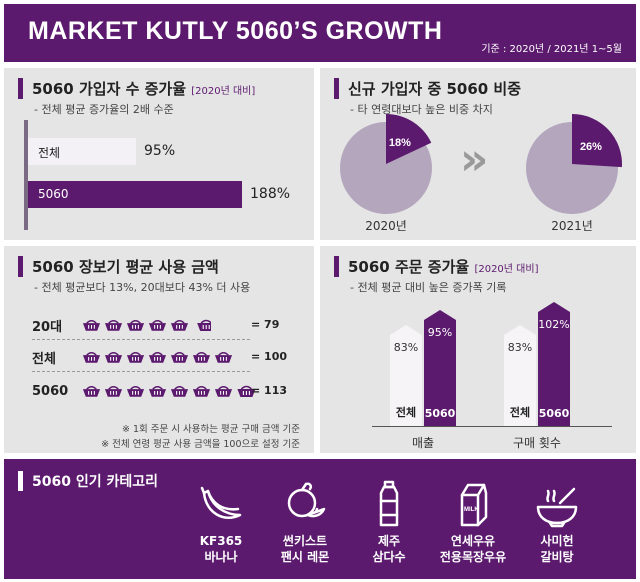 This screenshot has width=640, height=582. What do you see at coordinates (421, 109) in the screenshot?
I see `new-member-share-subtitle: - 타 연령대보다 높은 비중 차지` at bounding box center [421, 109].